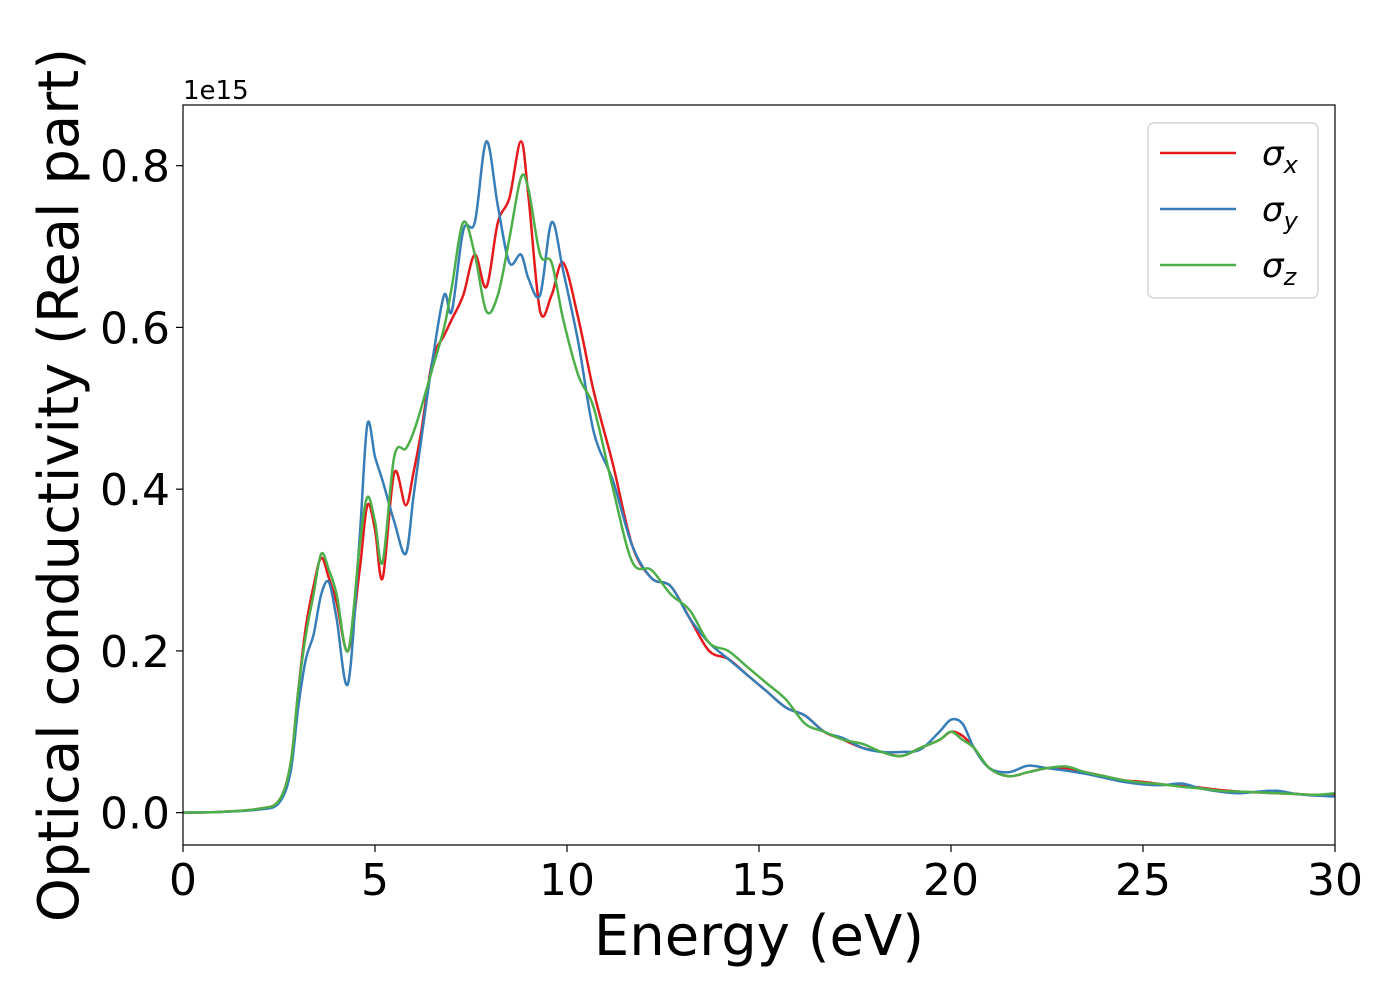 This screenshot has width=1400, height=1000. Describe the element at coordinates (759, 936) in the screenshot. I see `x-axis-title: Energy (eV)` at that location.